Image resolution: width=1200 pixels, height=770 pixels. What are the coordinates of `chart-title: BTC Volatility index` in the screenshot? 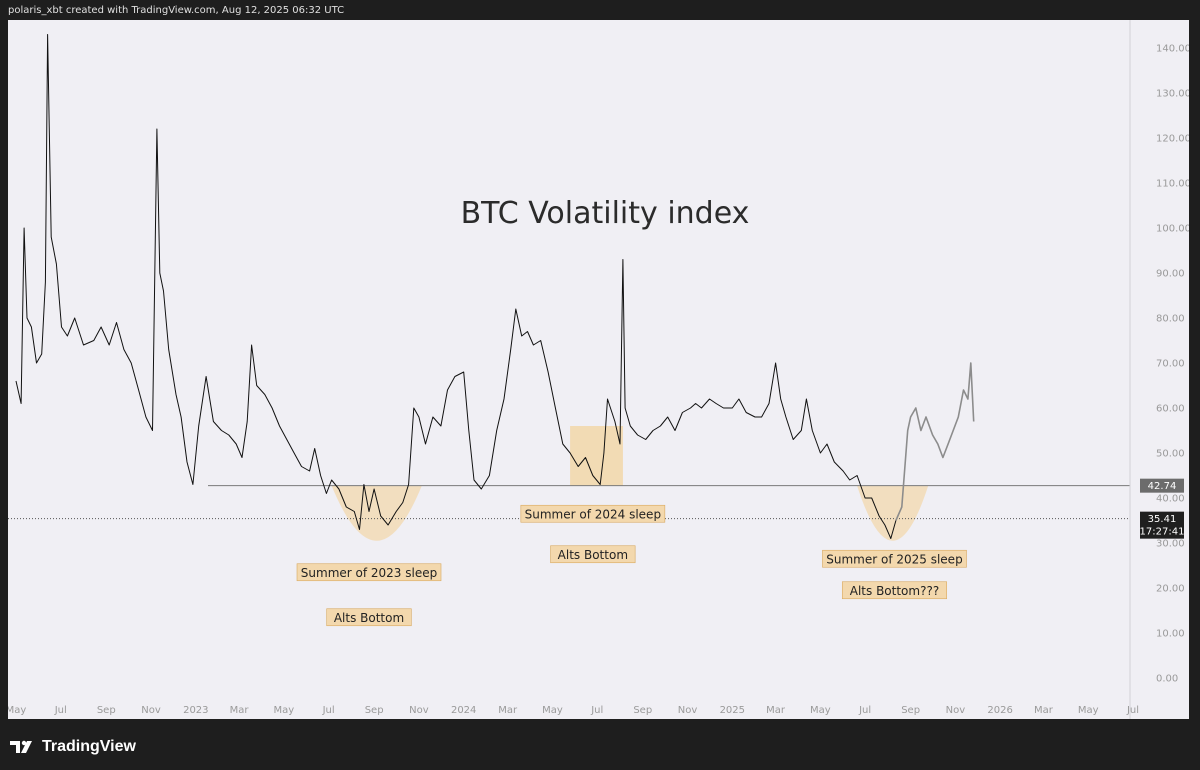 It's located at (605, 213).